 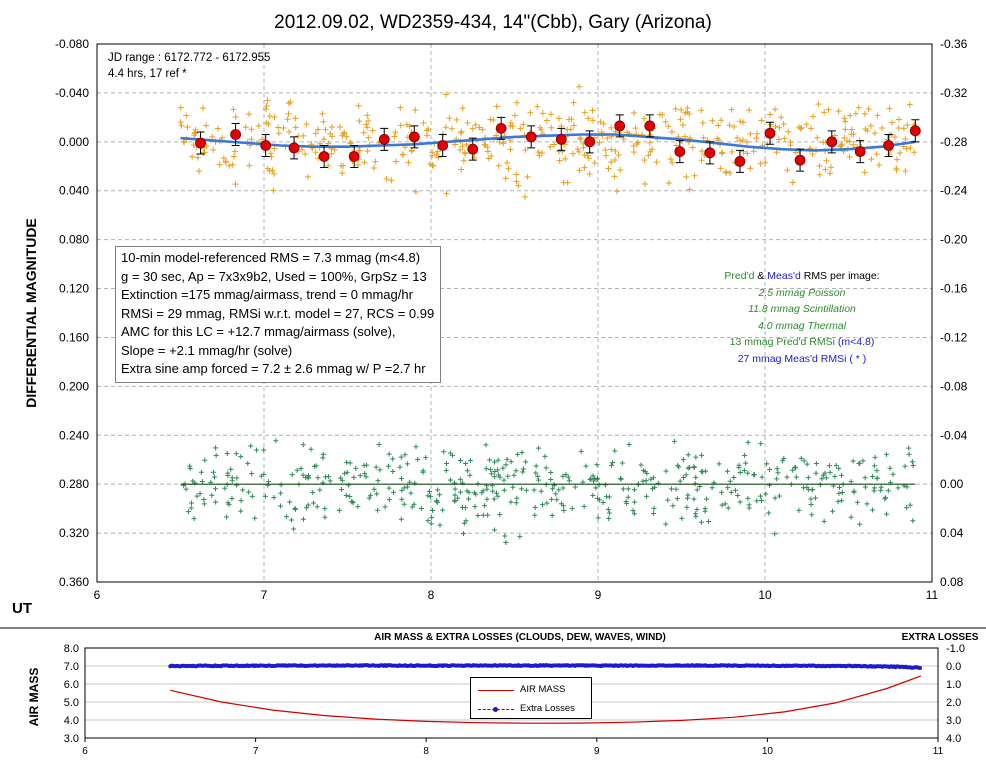 I want to click on extra-losses-tick-label: 2.0, so click(x=953, y=703).